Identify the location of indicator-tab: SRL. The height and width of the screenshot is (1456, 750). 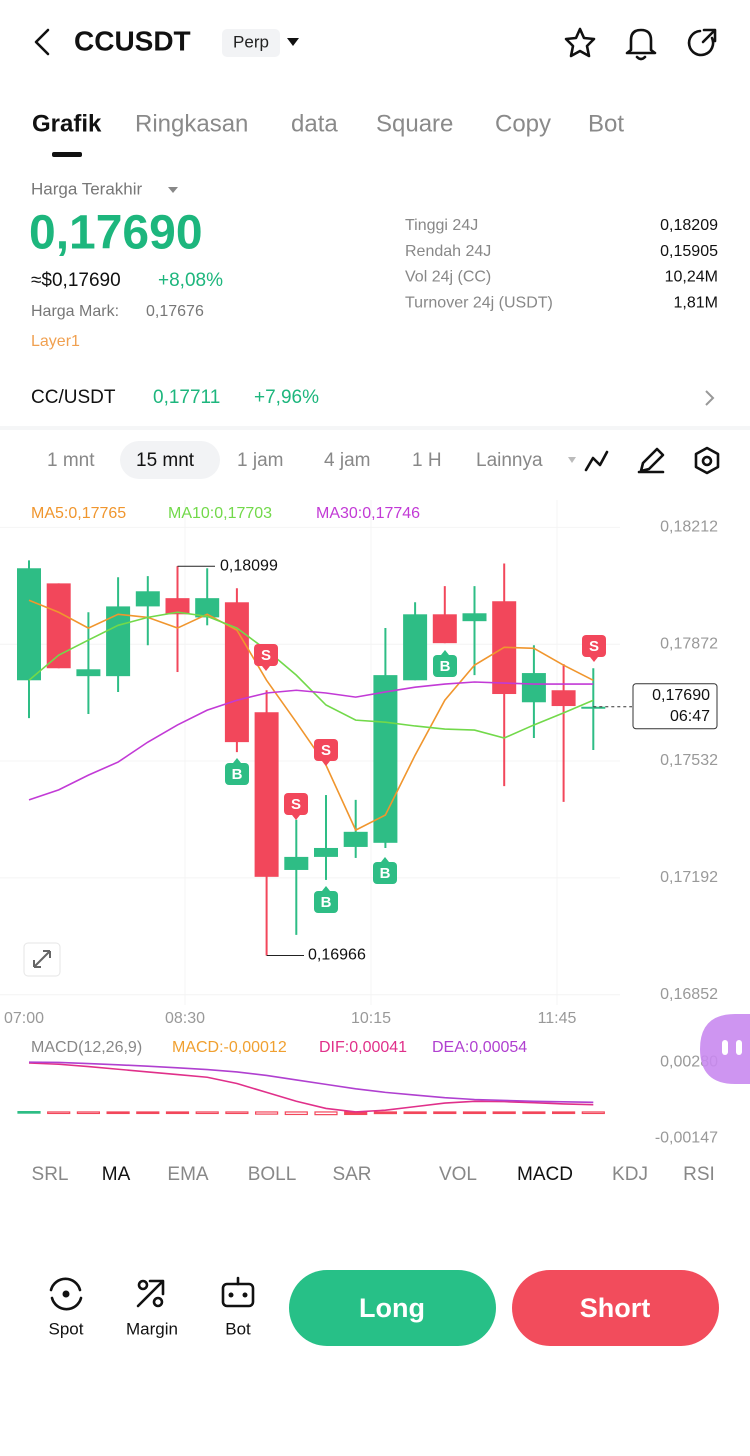
(50, 1174).